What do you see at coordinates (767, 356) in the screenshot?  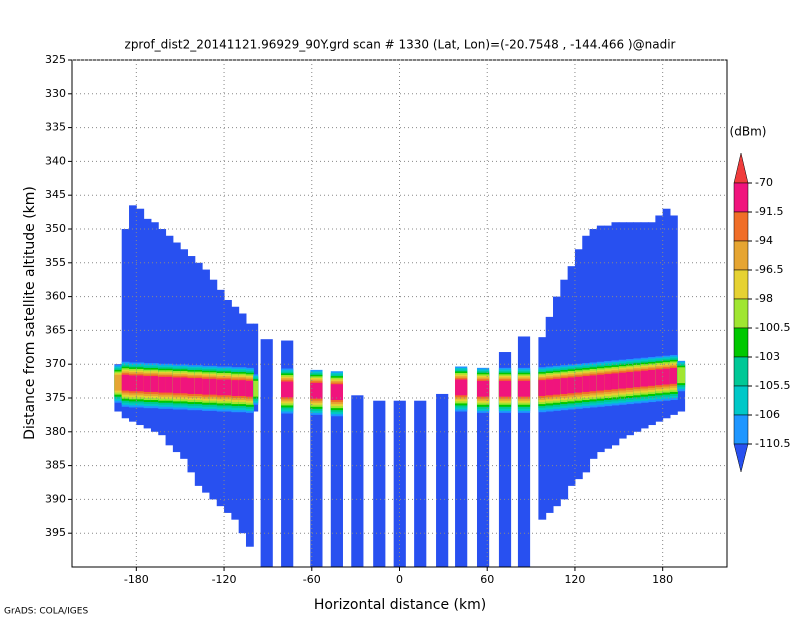 I see `colorbar-label: -103` at bounding box center [767, 356].